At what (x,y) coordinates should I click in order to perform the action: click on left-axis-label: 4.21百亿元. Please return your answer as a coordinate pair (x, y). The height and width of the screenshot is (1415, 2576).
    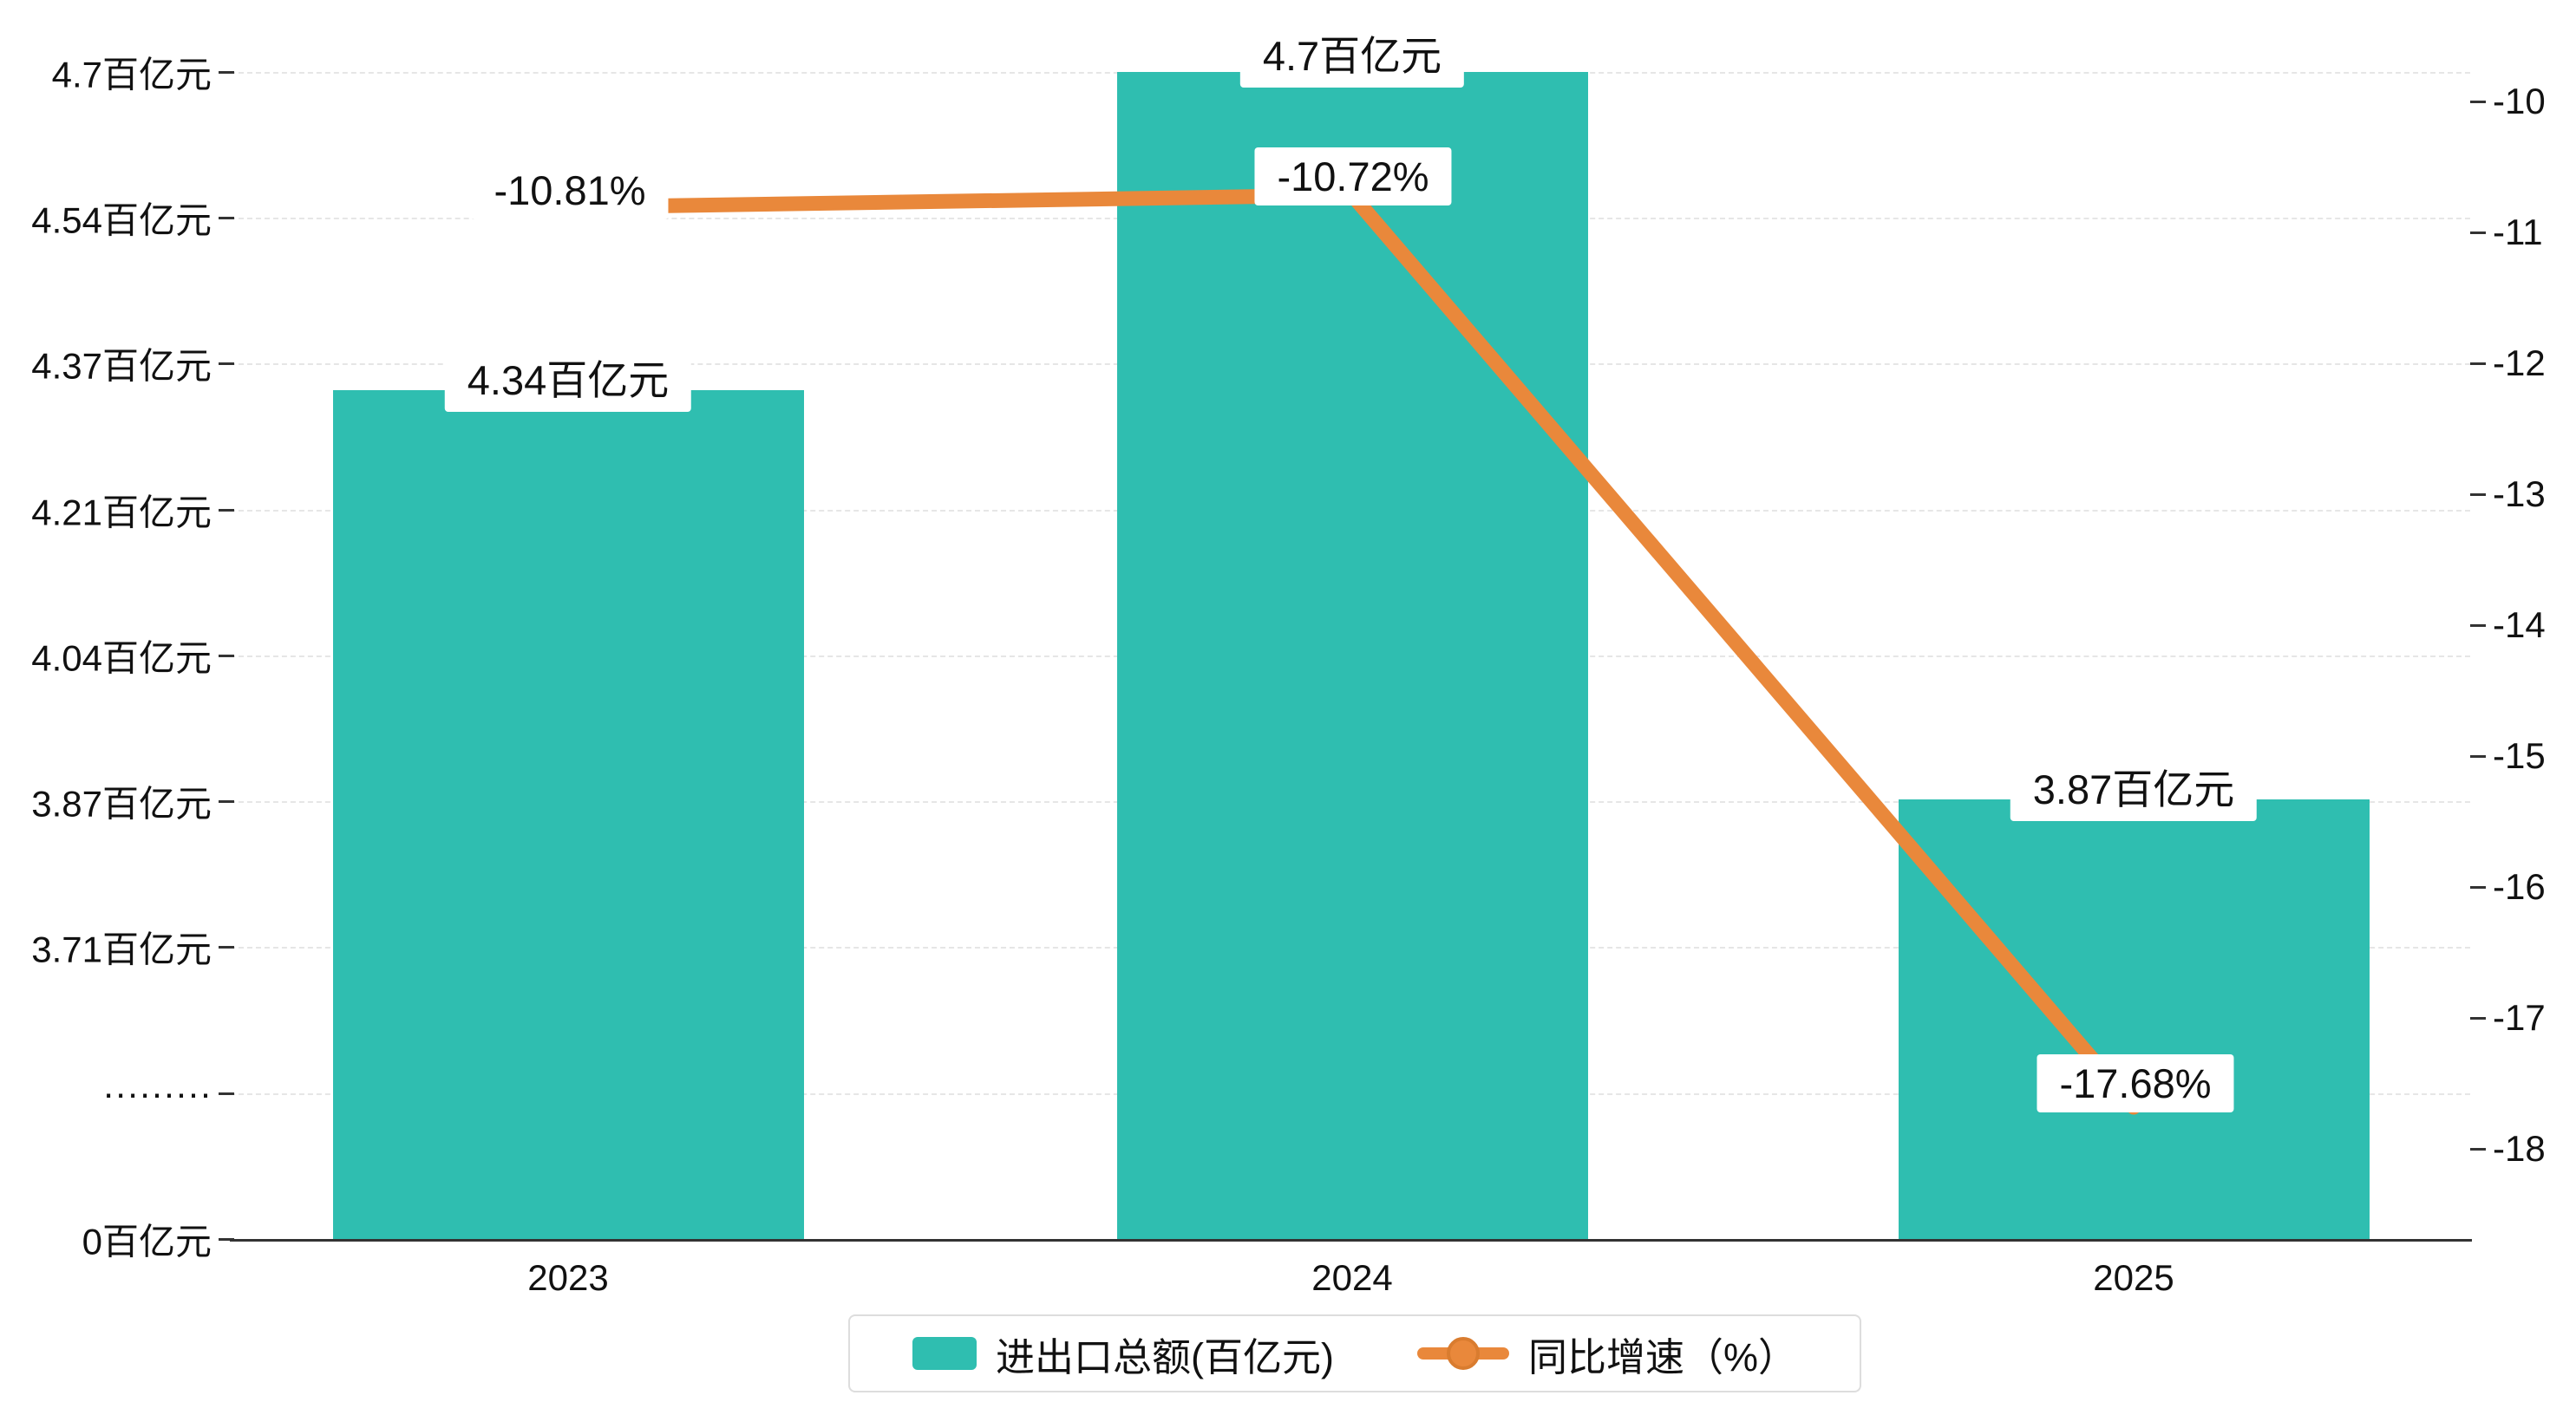
    Looking at the image, I should click on (121, 512).